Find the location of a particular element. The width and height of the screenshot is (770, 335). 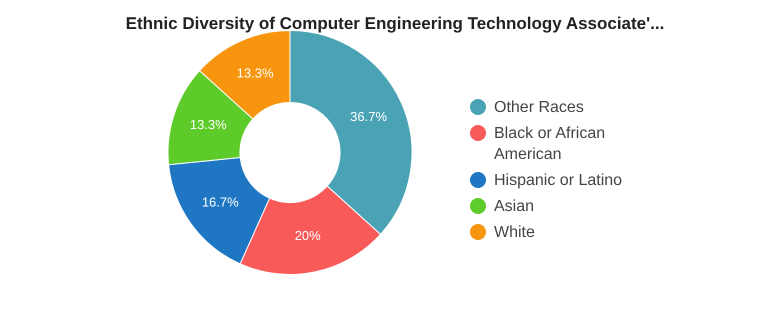

legend-label: Black or African American is located at coordinates (550, 144).